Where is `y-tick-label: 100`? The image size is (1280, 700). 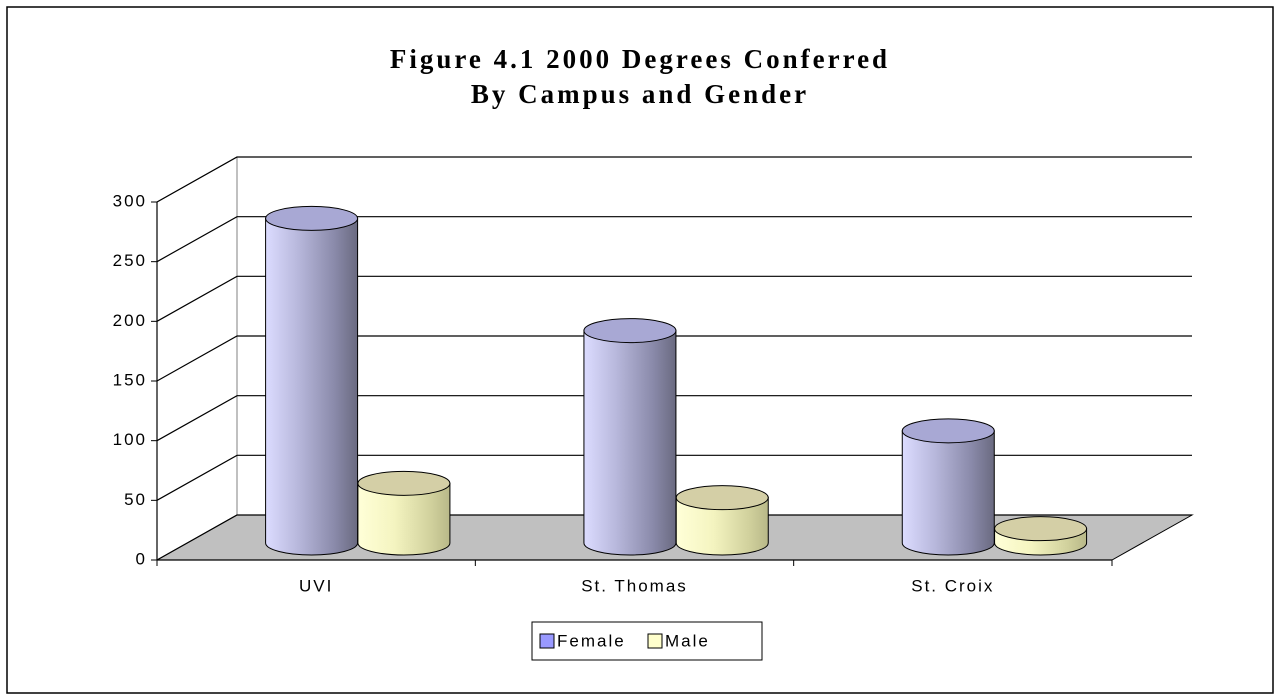 y-tick-label: 100 is located at coordinates (130, 439).